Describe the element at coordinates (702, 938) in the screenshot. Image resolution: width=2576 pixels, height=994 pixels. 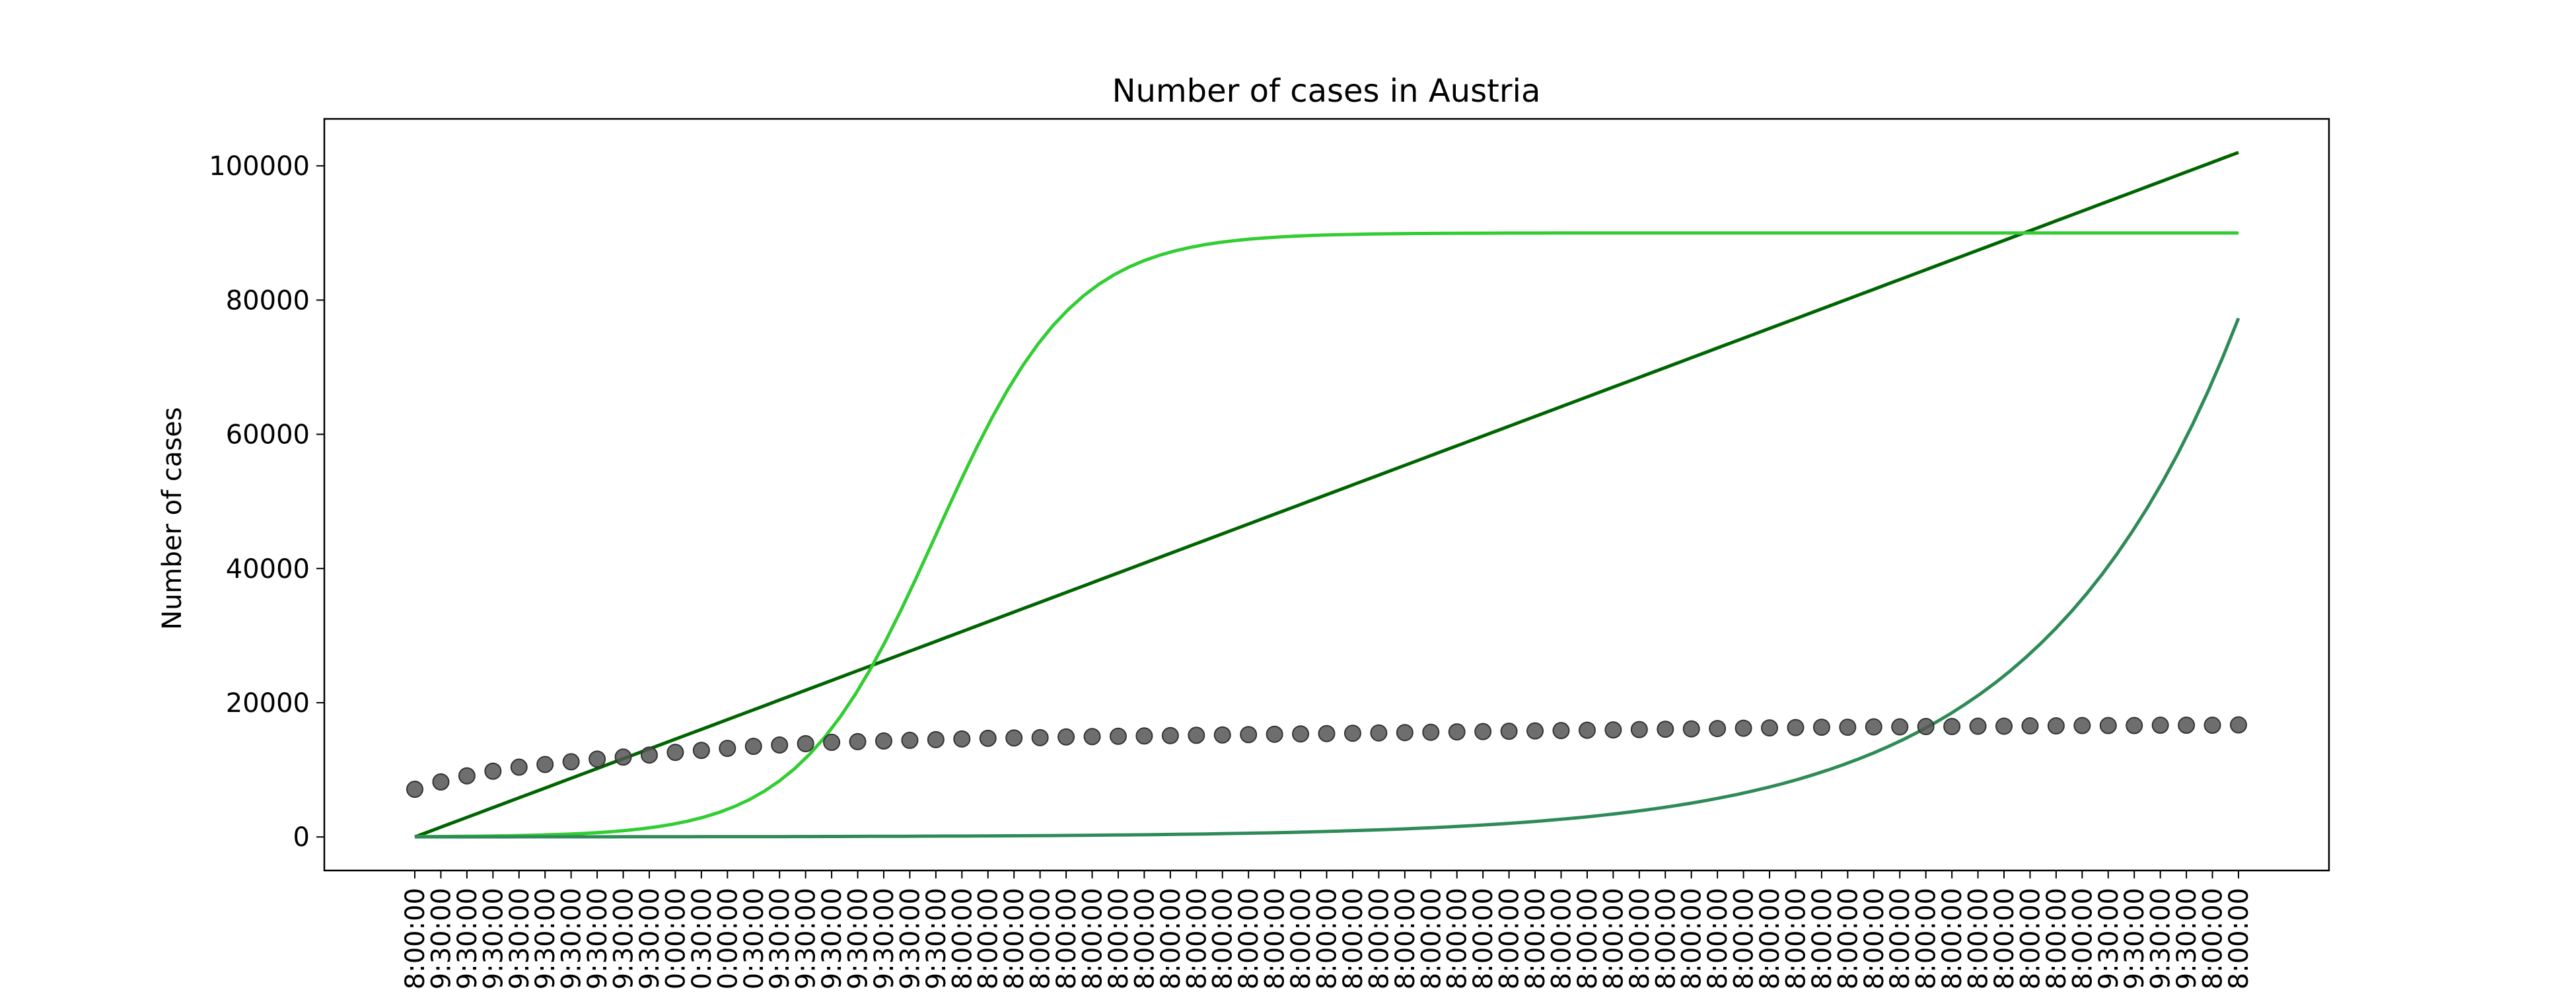
I see `x-tick-label: 0:30:00` at that location.